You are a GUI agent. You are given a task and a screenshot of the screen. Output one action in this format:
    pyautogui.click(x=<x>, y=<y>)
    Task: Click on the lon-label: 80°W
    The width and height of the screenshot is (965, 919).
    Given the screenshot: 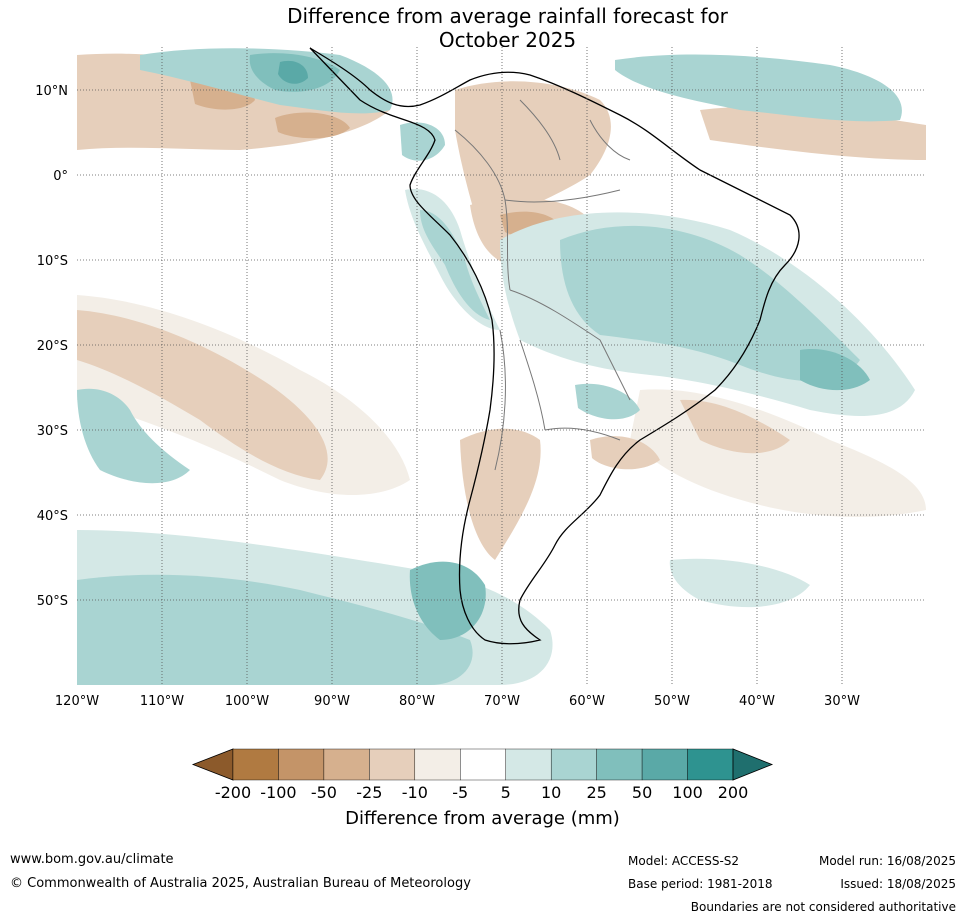 What is the action you would take?
    pyautogui.click(x=417, y=701)
    